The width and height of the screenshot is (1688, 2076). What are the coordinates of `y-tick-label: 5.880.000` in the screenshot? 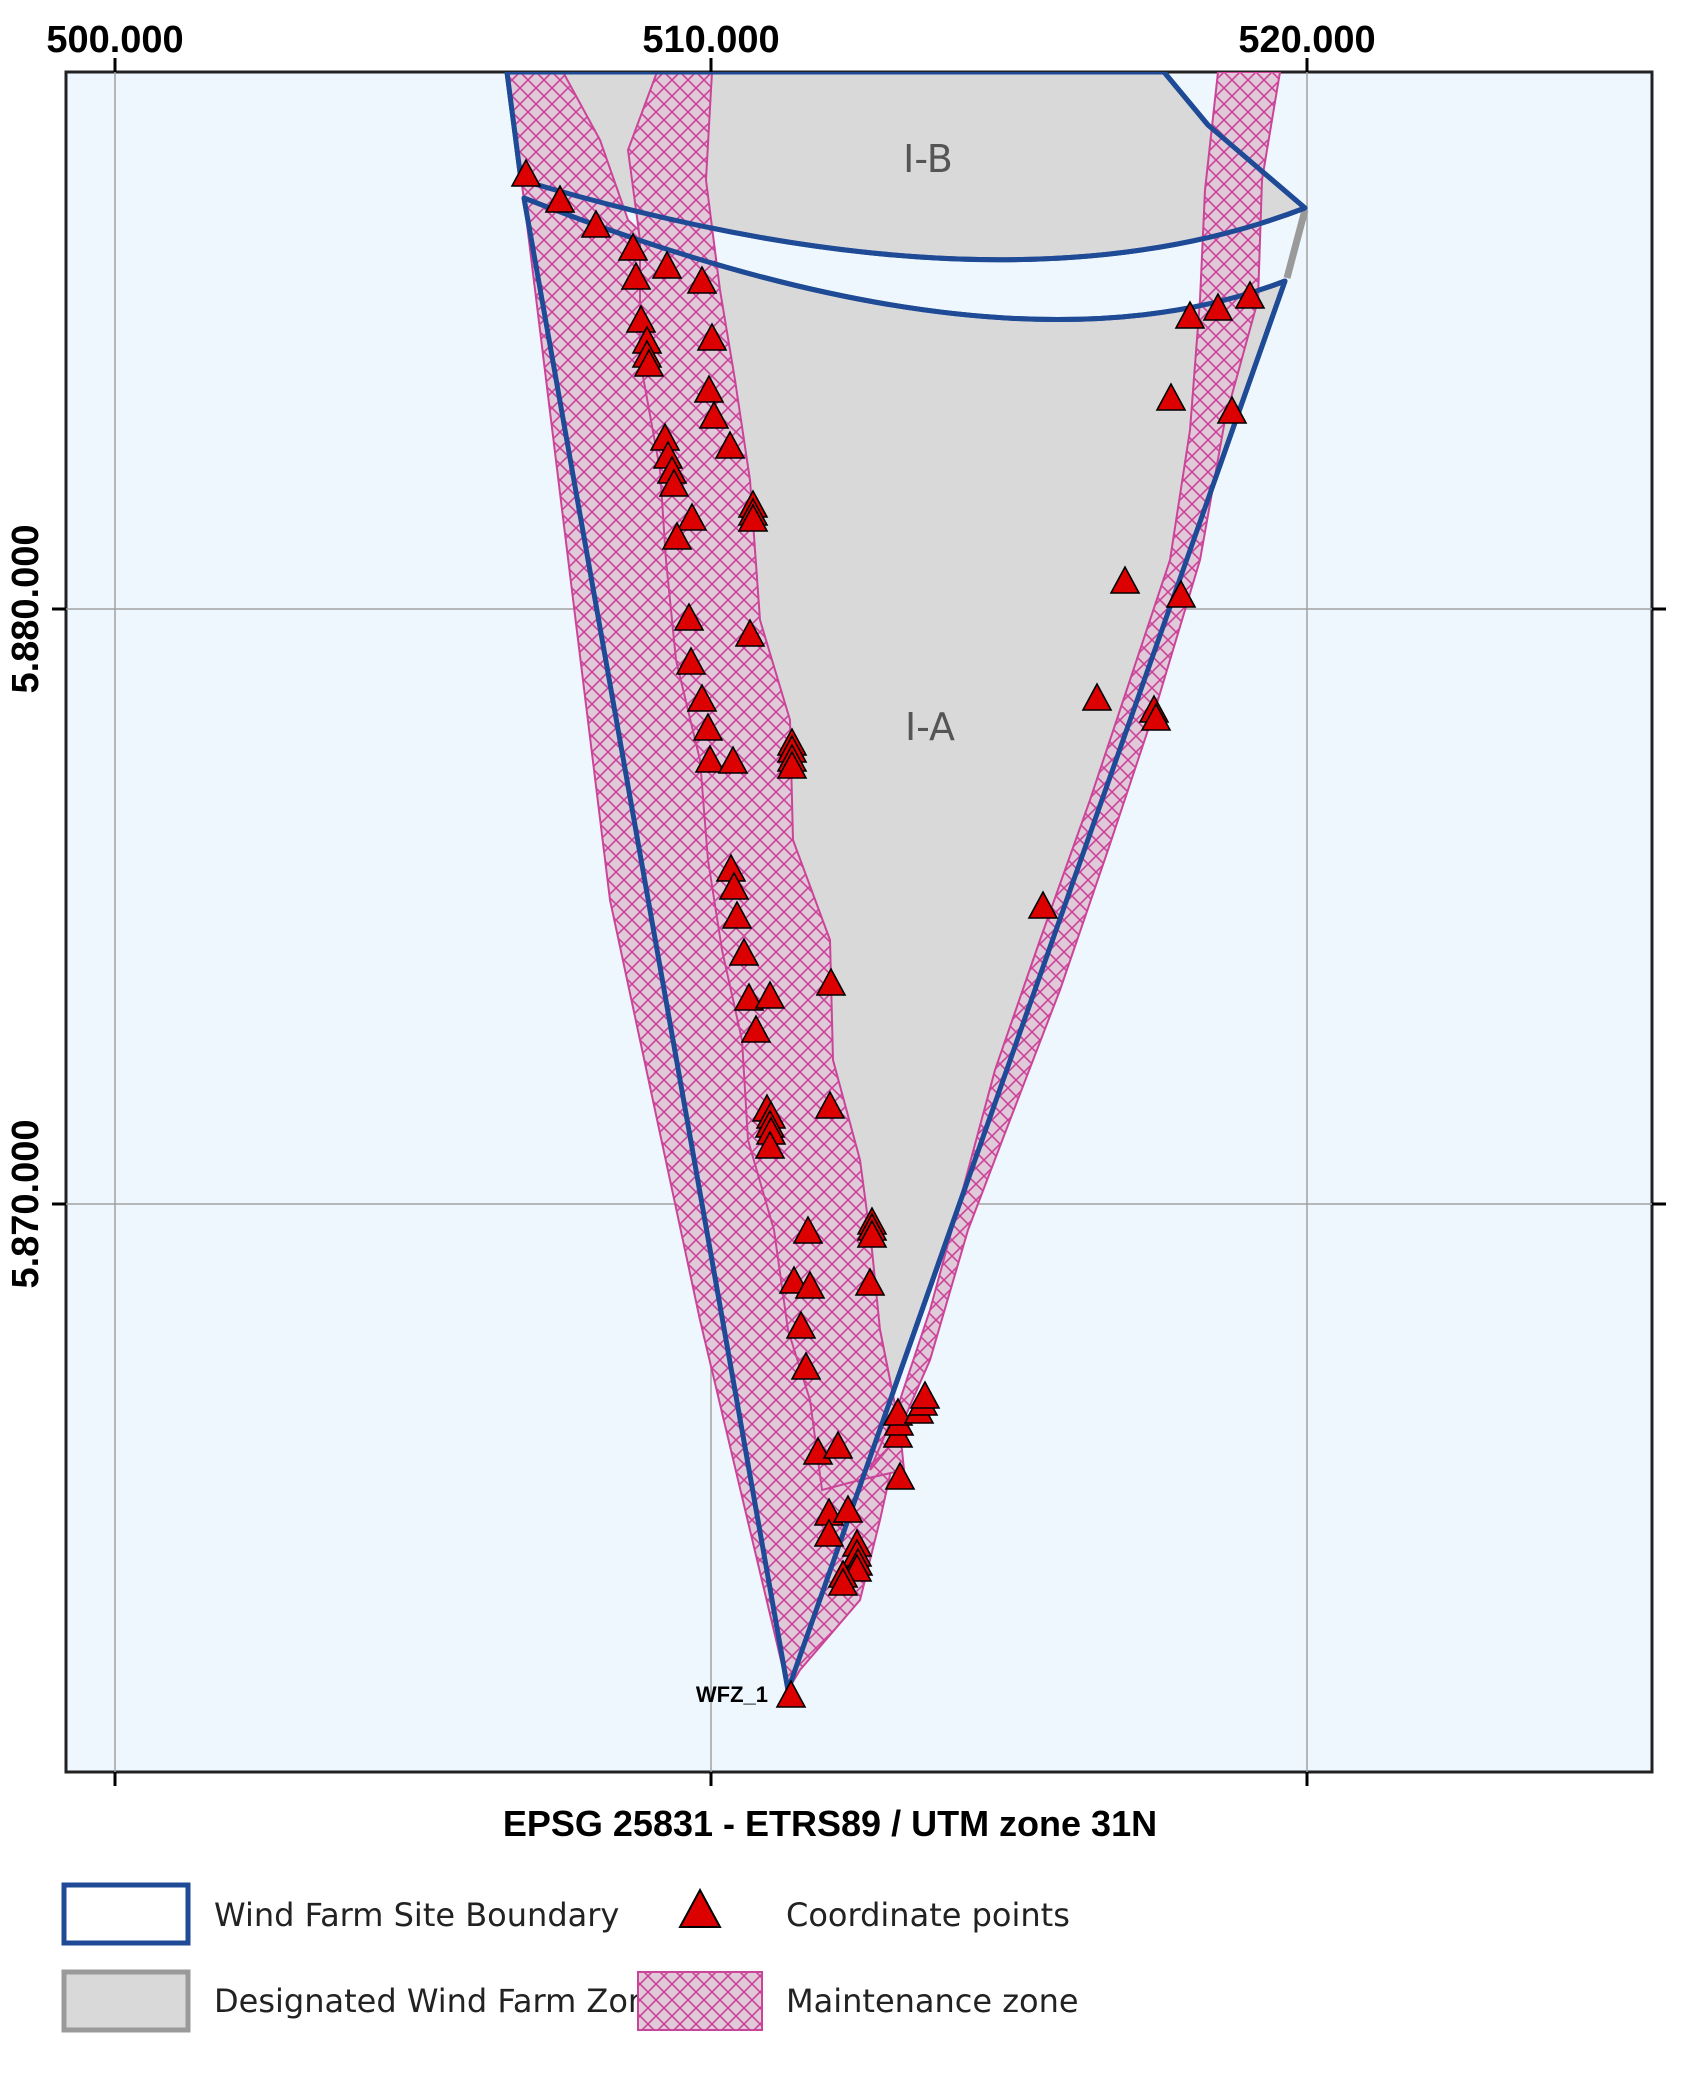 It's located at (26, 608).